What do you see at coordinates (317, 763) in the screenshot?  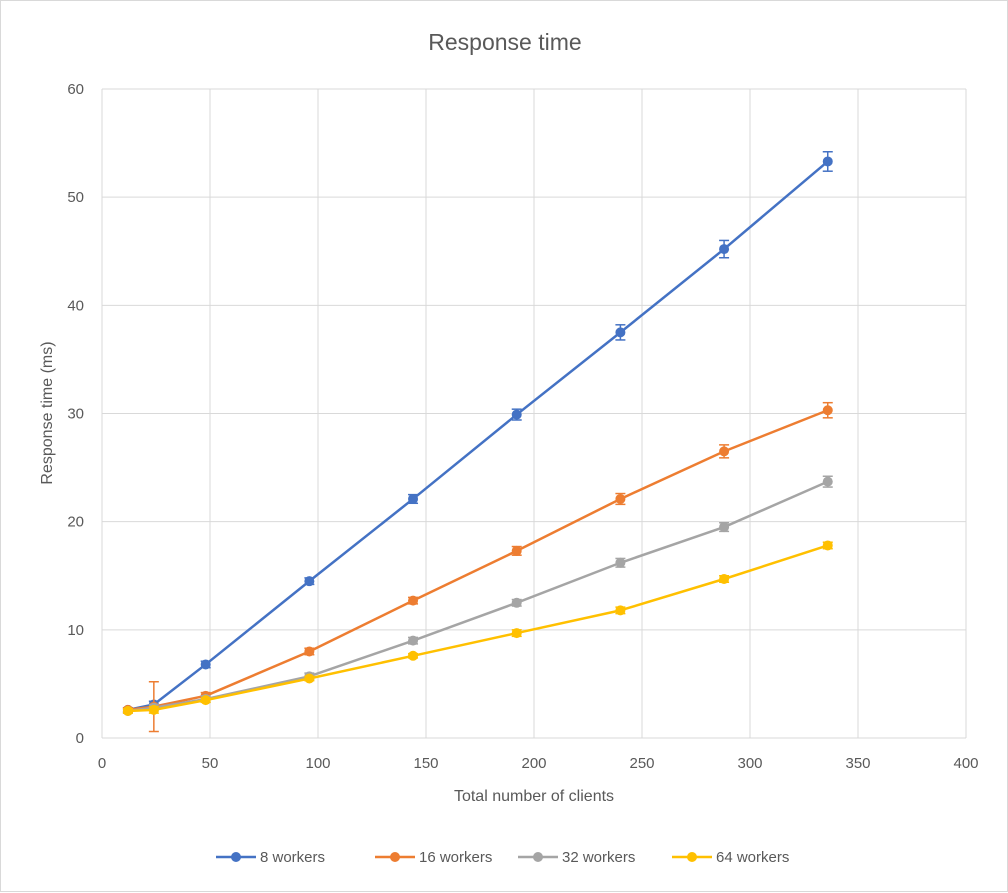 I see `x-tick-label: 100` at bounding box center [317, 763].